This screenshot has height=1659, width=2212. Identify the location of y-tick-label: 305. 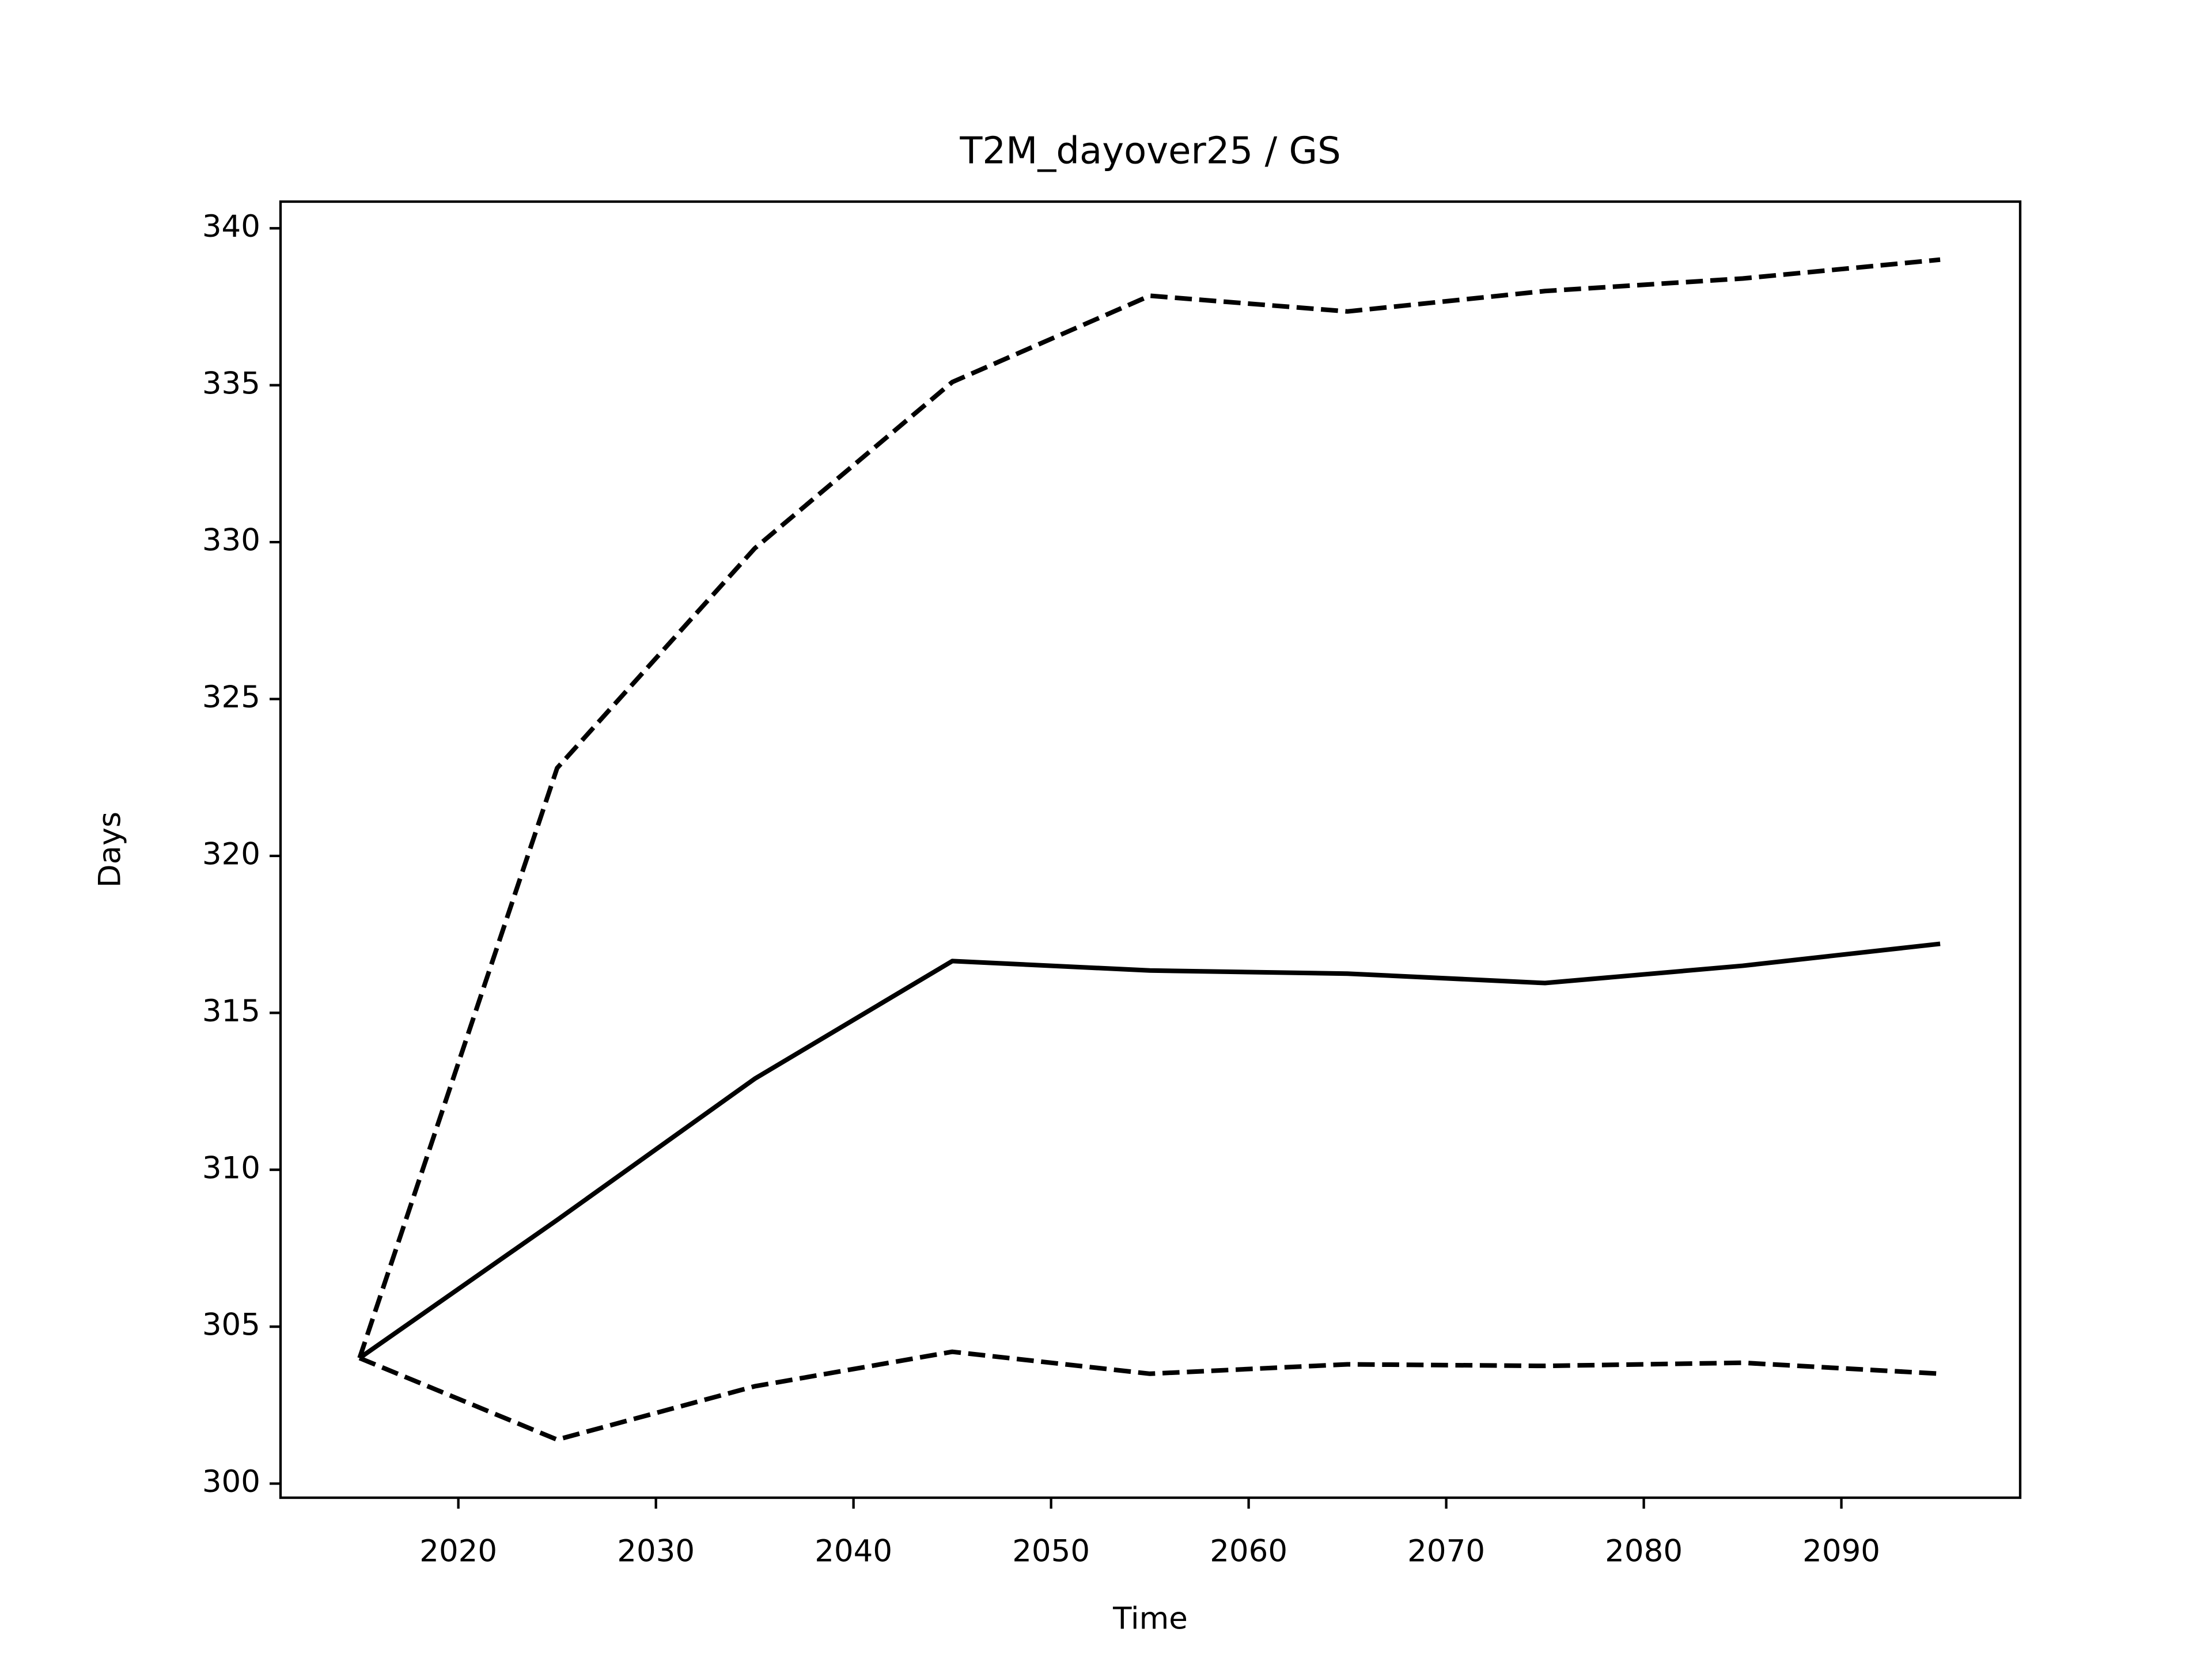
(231, 1325).